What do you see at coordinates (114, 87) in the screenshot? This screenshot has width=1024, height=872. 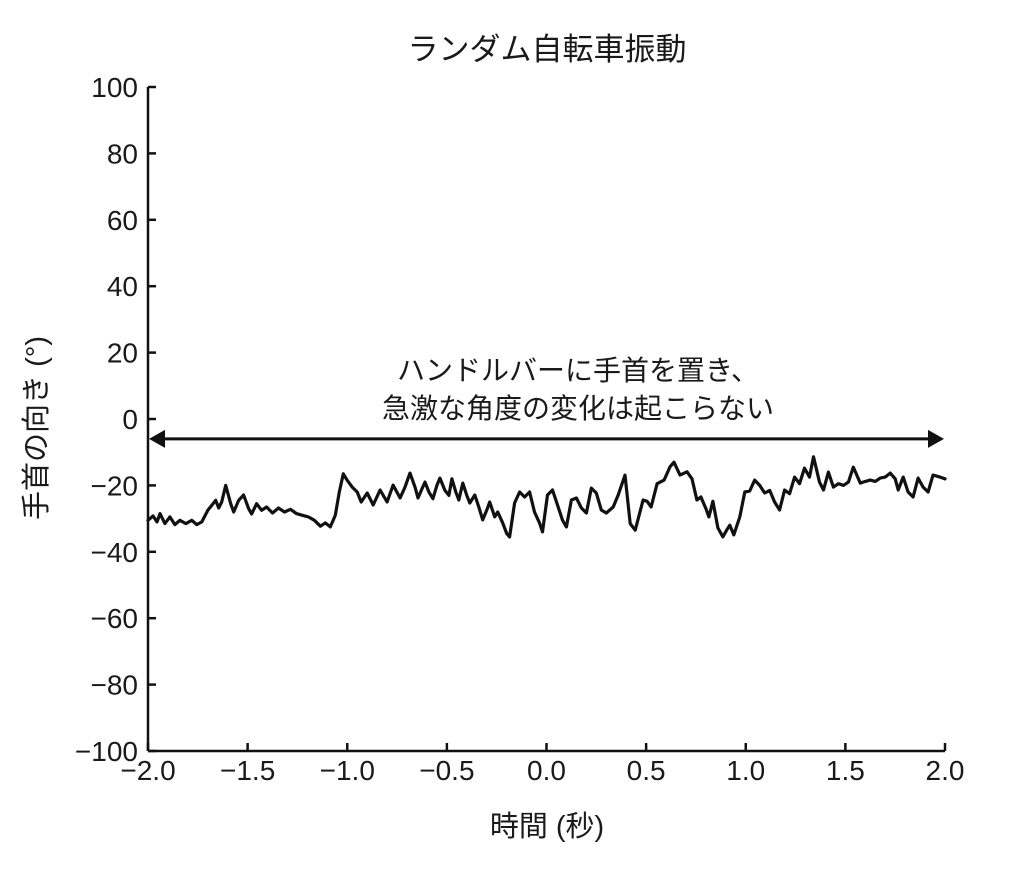 I see `y-tick-label: 100` at bounding box center [114, 87].